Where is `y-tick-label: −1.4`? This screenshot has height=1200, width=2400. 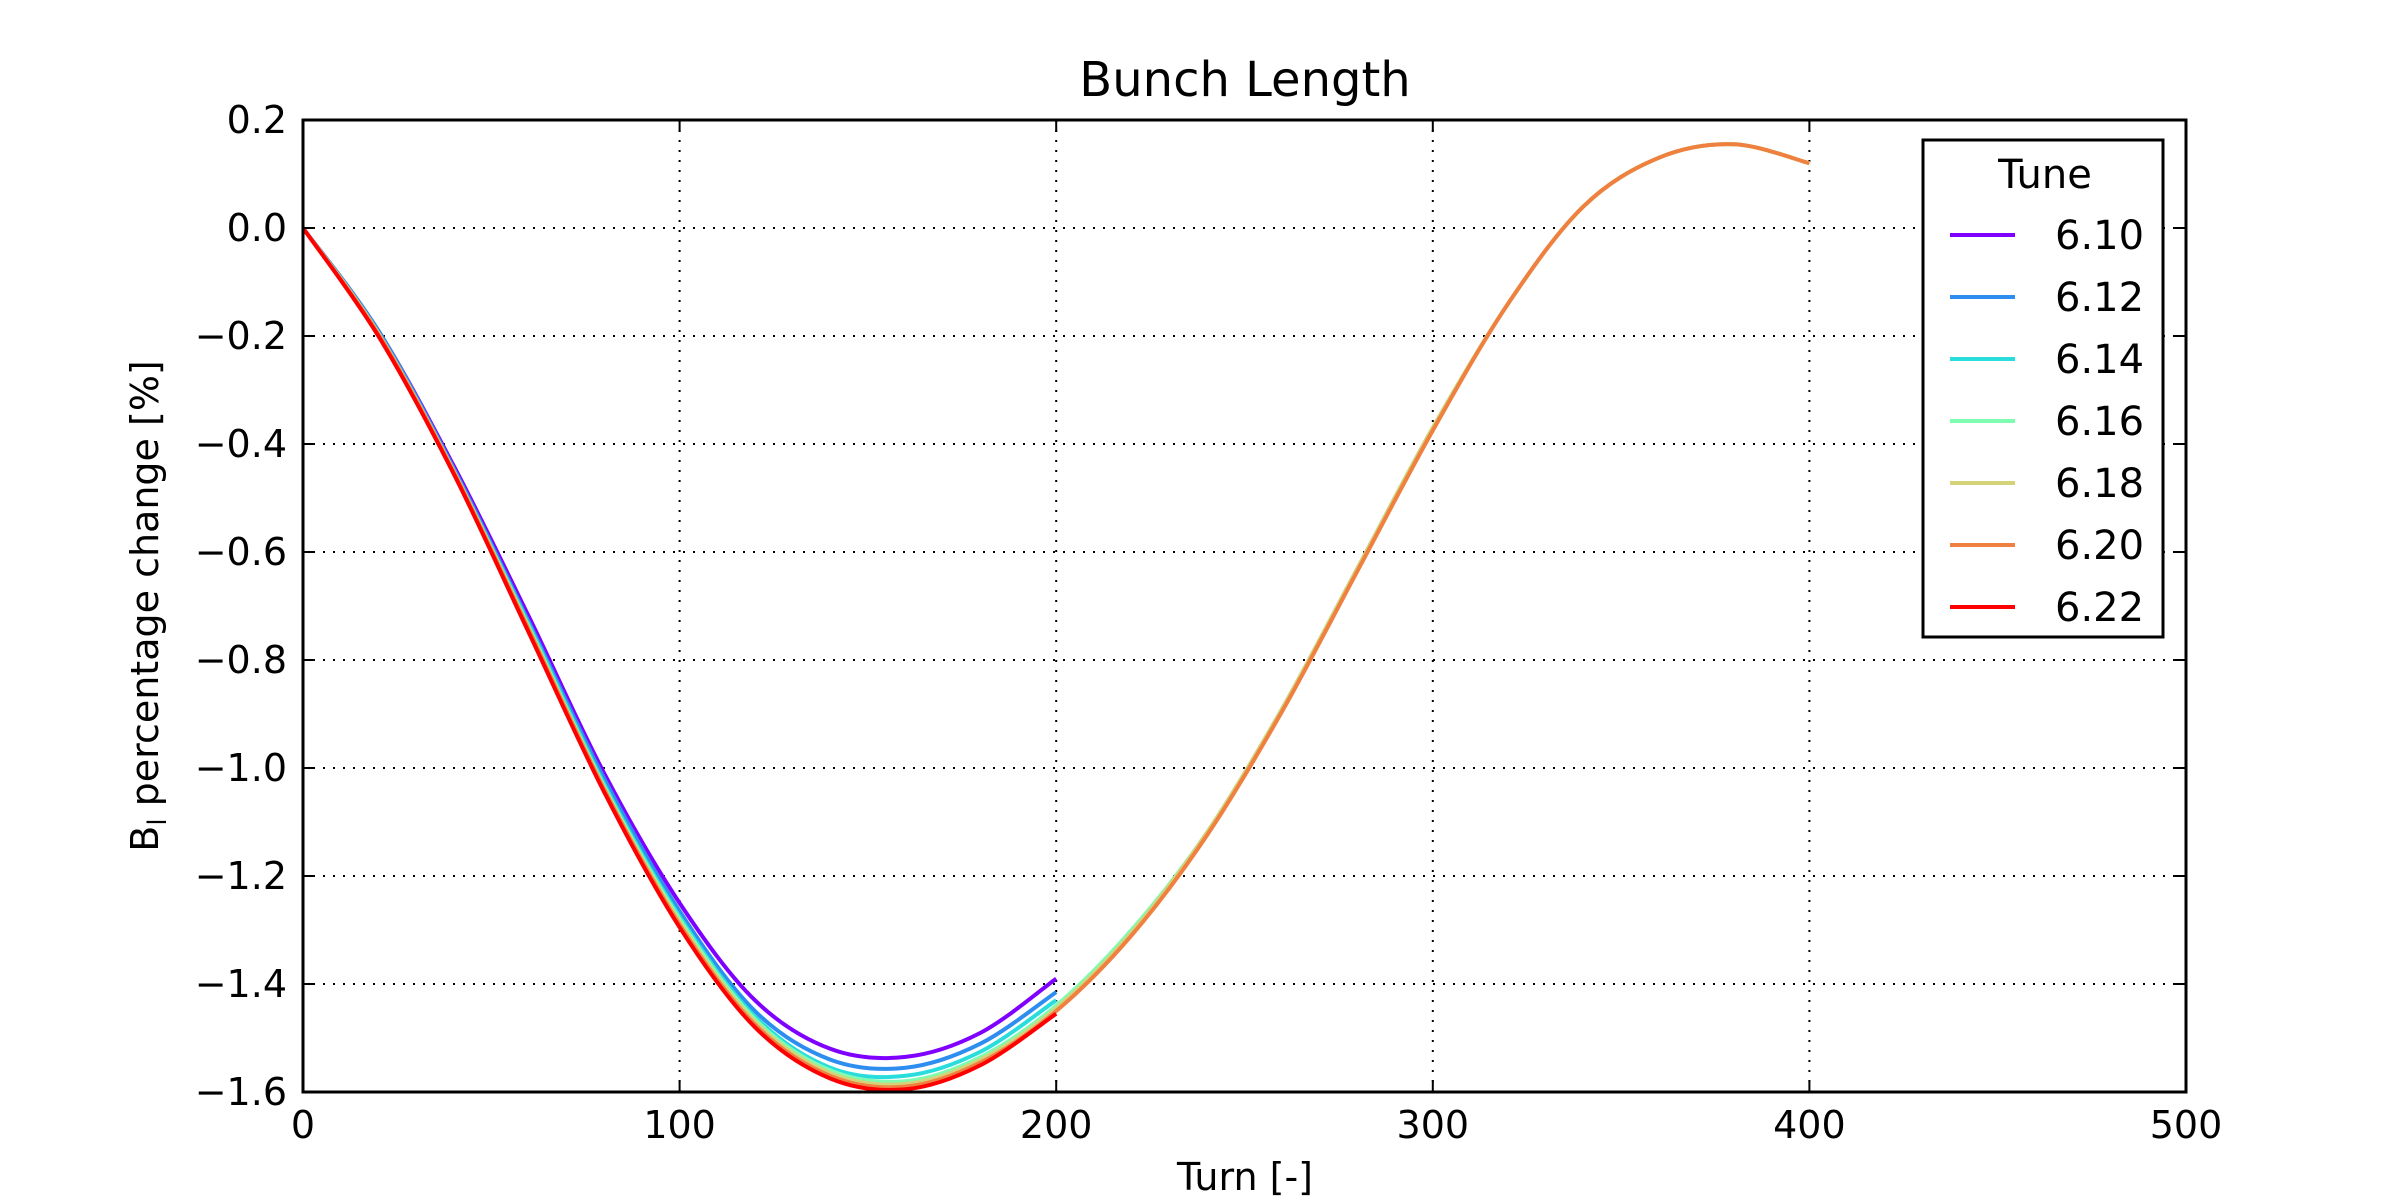
y-tick-label: −1.4 is located at coordinates (241, 984).